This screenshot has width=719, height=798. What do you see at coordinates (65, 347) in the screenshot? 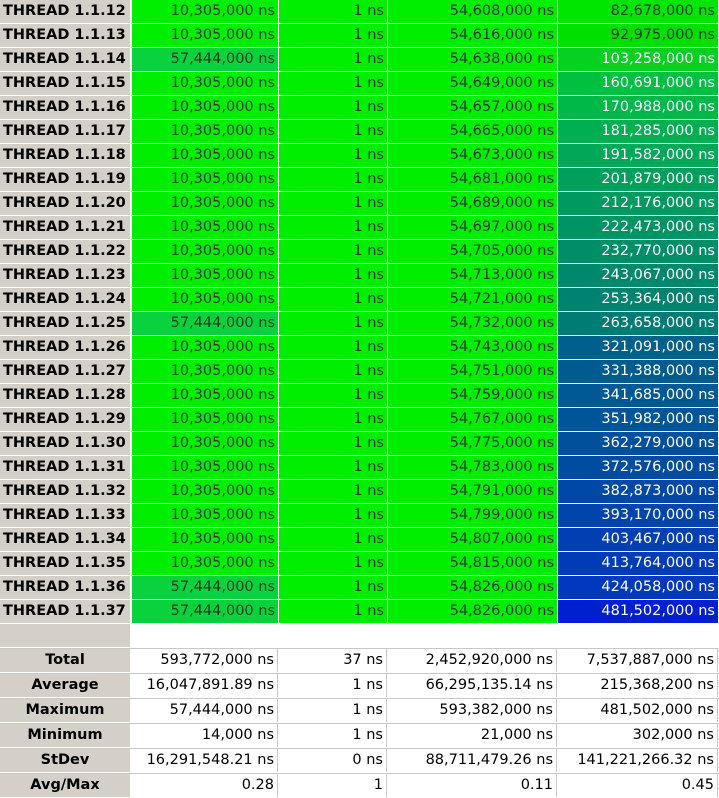
I see `row-header: THREAD 1.1.26` at bounding box center [65, 347].